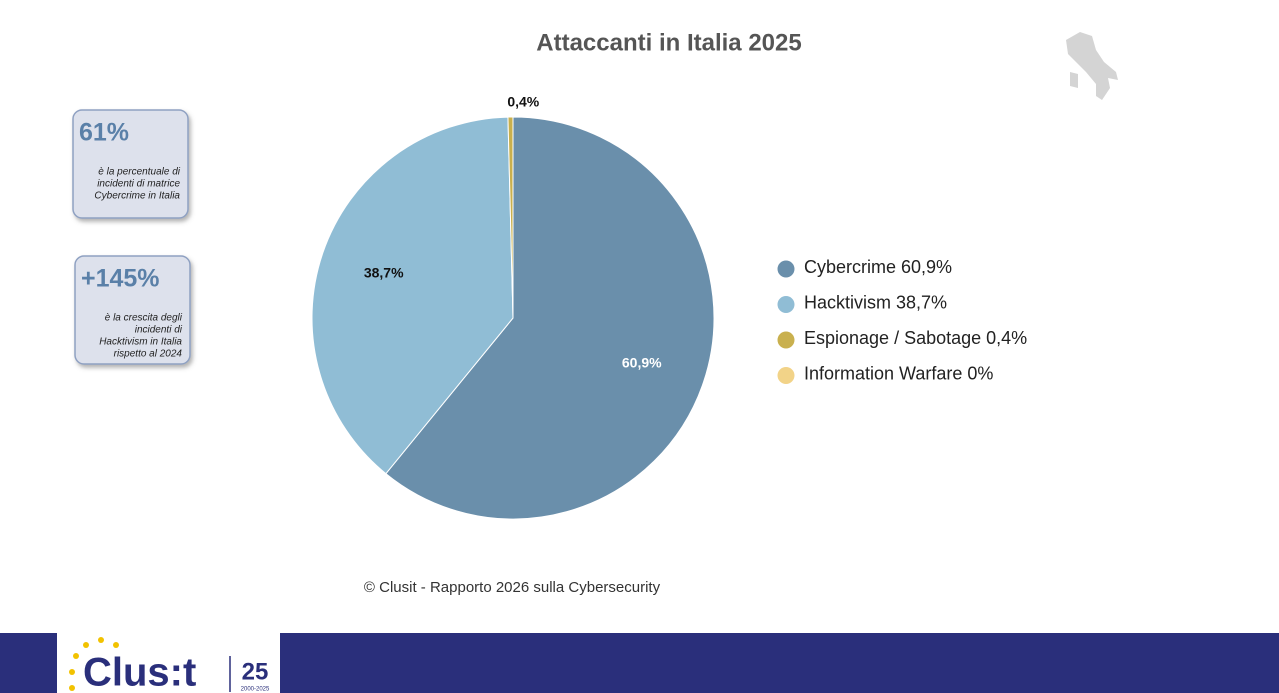 Image resolution: width=1279 pixels, height=693 pixels. What do you see at coordinates (159, 330) in the screenshot?
I see `stat-caption: incidenti di` at bounding box center [159, 330].